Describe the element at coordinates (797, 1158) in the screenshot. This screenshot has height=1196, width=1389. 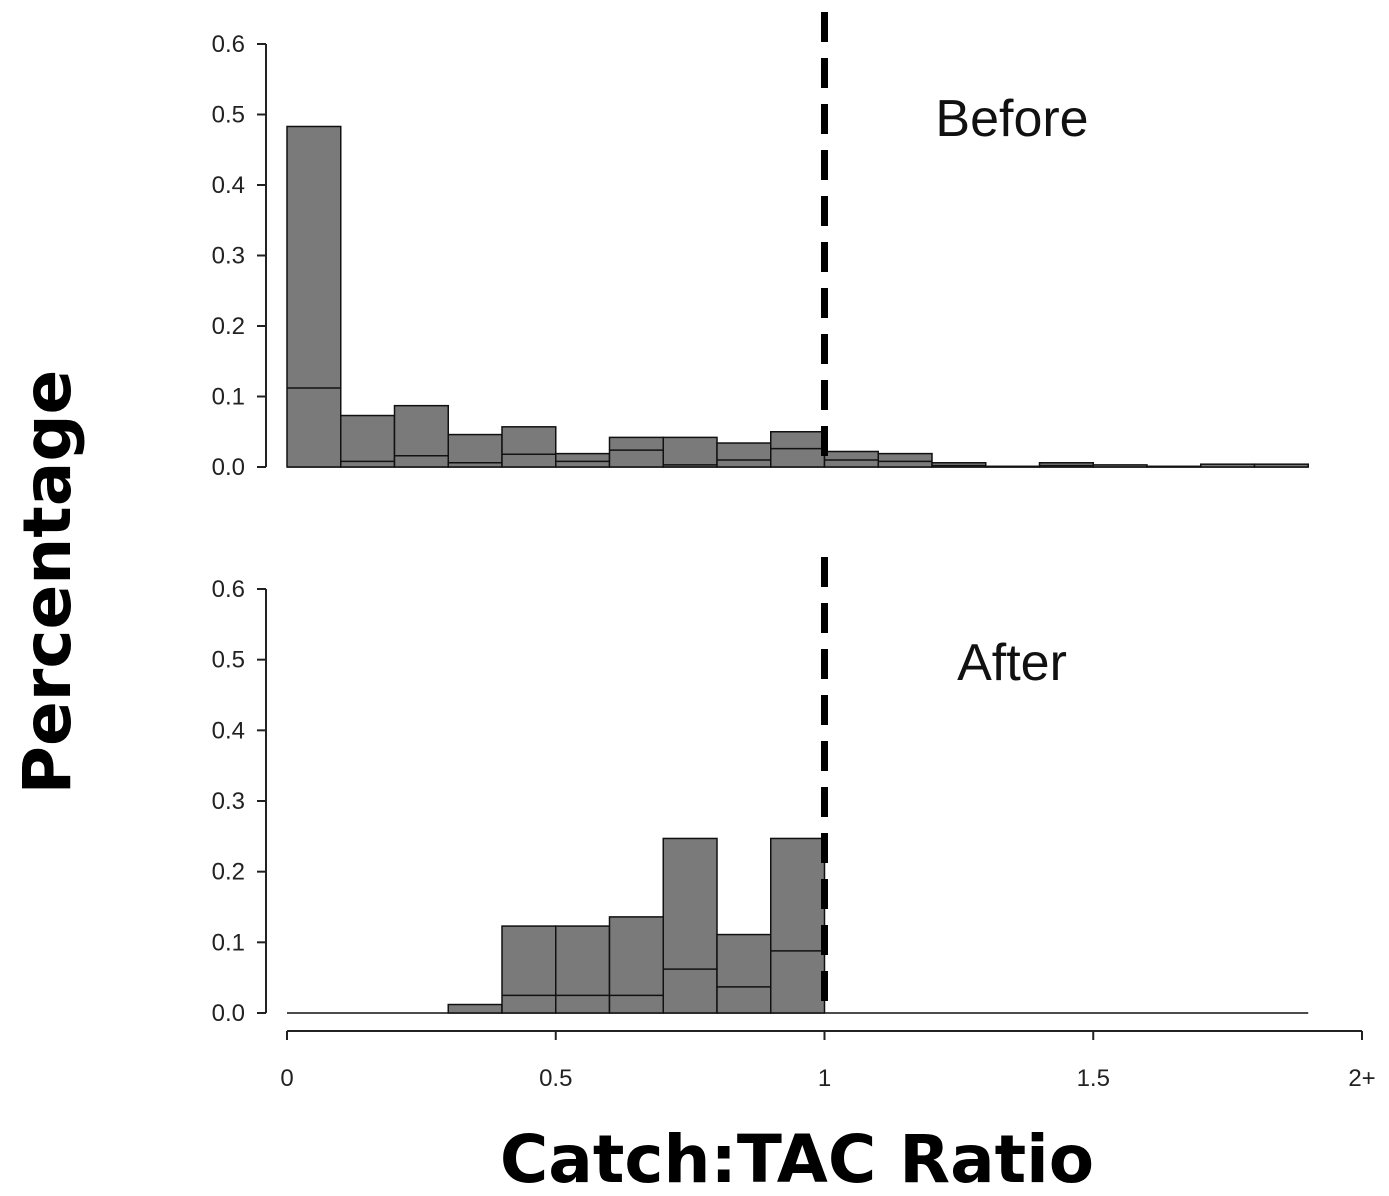
I see `x-axis-title: Catch:TAC Ratio` at that location.